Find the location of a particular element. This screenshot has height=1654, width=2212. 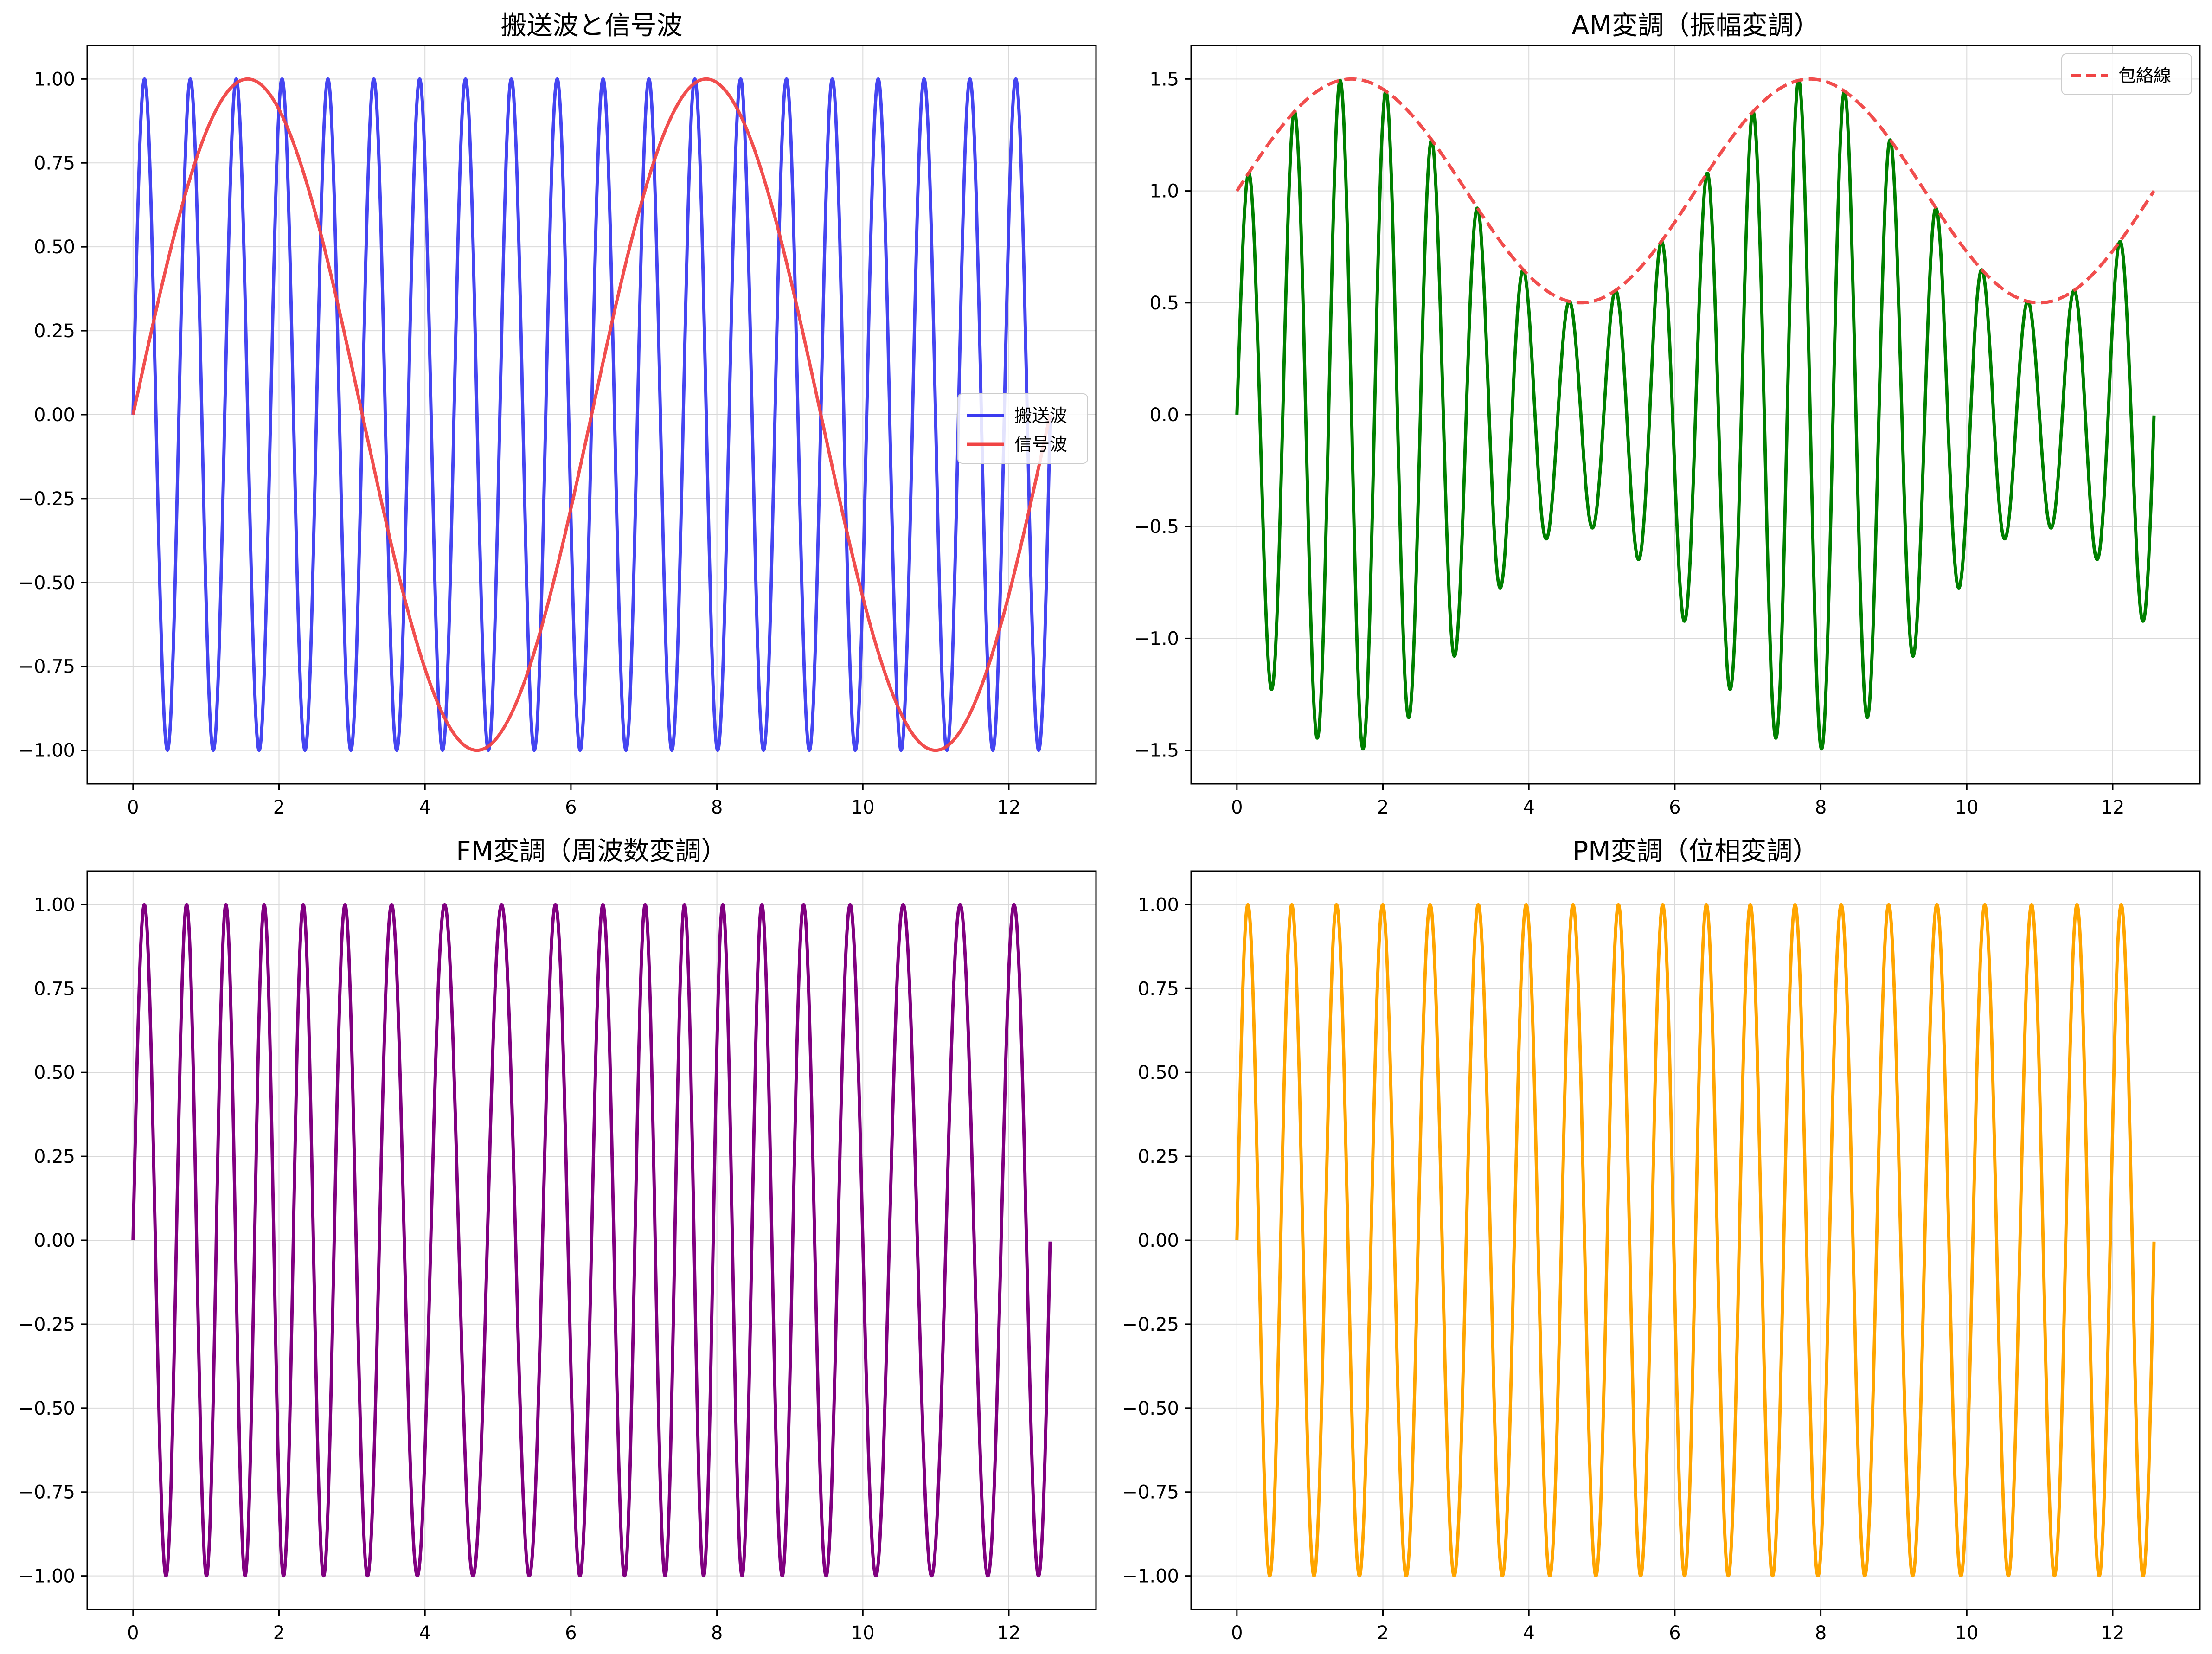

chart-title: PM変調（位相変調） is located at coordinates (1695, 851).